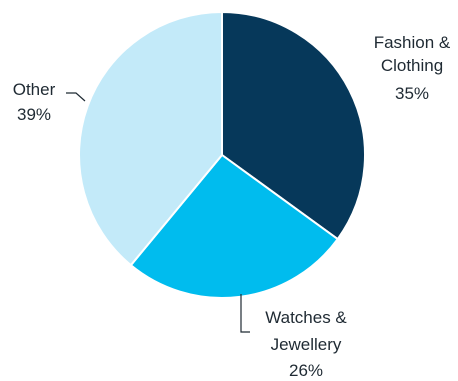 The image size is (458, 381). I want to click on slice-label-watches-jewellery-line2: Jewellery, so click(306, 344).